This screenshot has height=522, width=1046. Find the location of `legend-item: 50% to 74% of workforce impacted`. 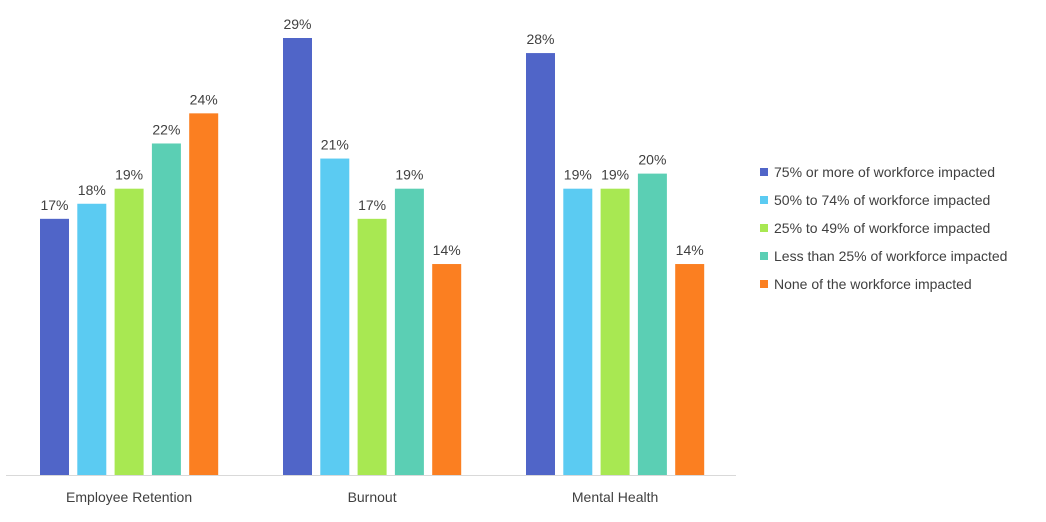

legend-item: 50% to 74% of workforce impacted is located at coordinates (883, 200).